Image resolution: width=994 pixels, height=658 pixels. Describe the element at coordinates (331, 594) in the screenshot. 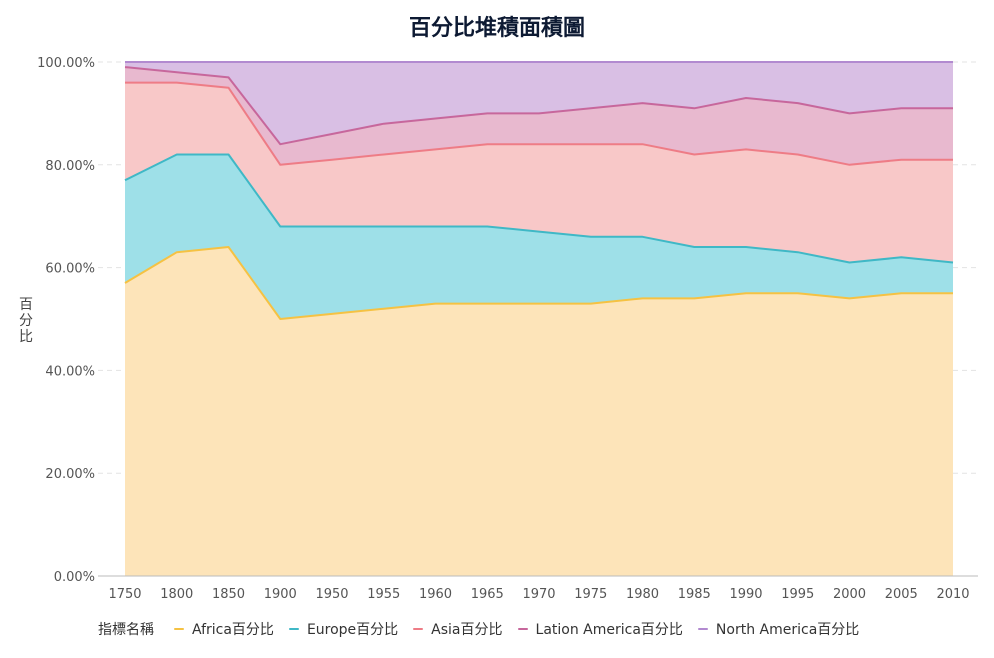

I see `x-tick-label: 1950` at that location.